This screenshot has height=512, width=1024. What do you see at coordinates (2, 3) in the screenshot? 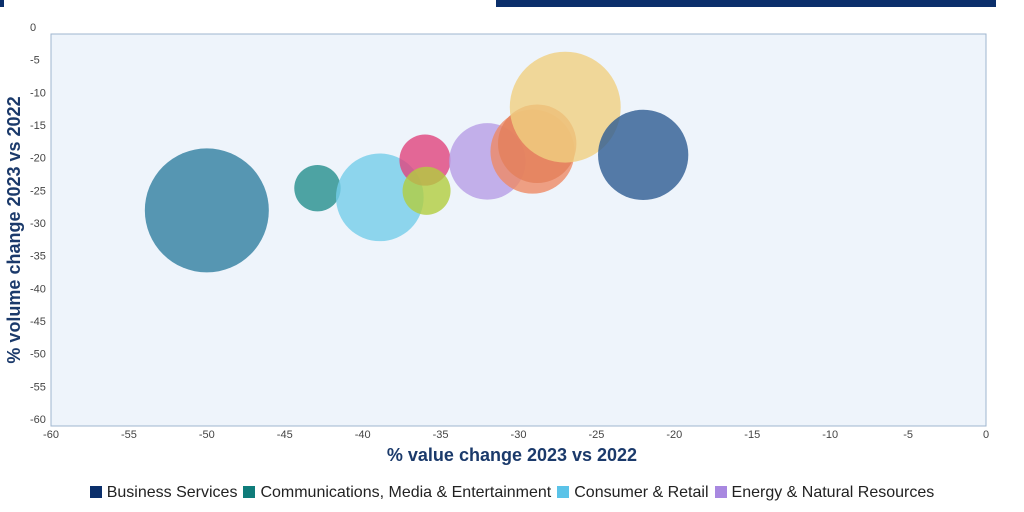
I see `header-accent-left` at bounding box center [2, 3].